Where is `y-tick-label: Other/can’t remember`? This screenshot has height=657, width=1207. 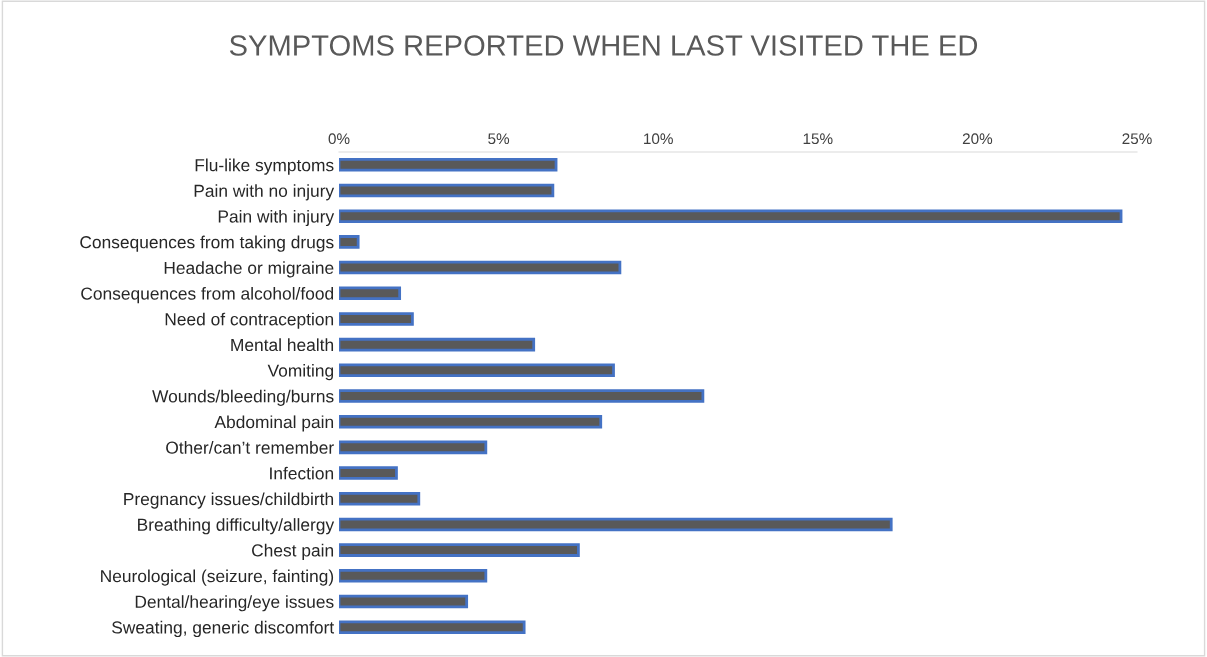 y-tick-label: Other/can’t remember is located at coordinates (250, 447).